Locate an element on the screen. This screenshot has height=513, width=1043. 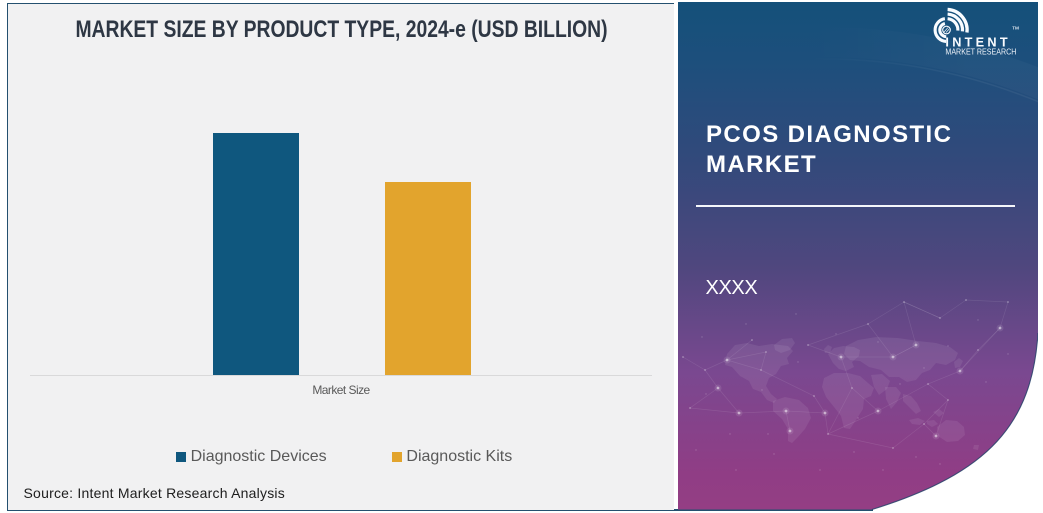
svg-text: MARKET RESEARCH is located at coordinates (980, 52).